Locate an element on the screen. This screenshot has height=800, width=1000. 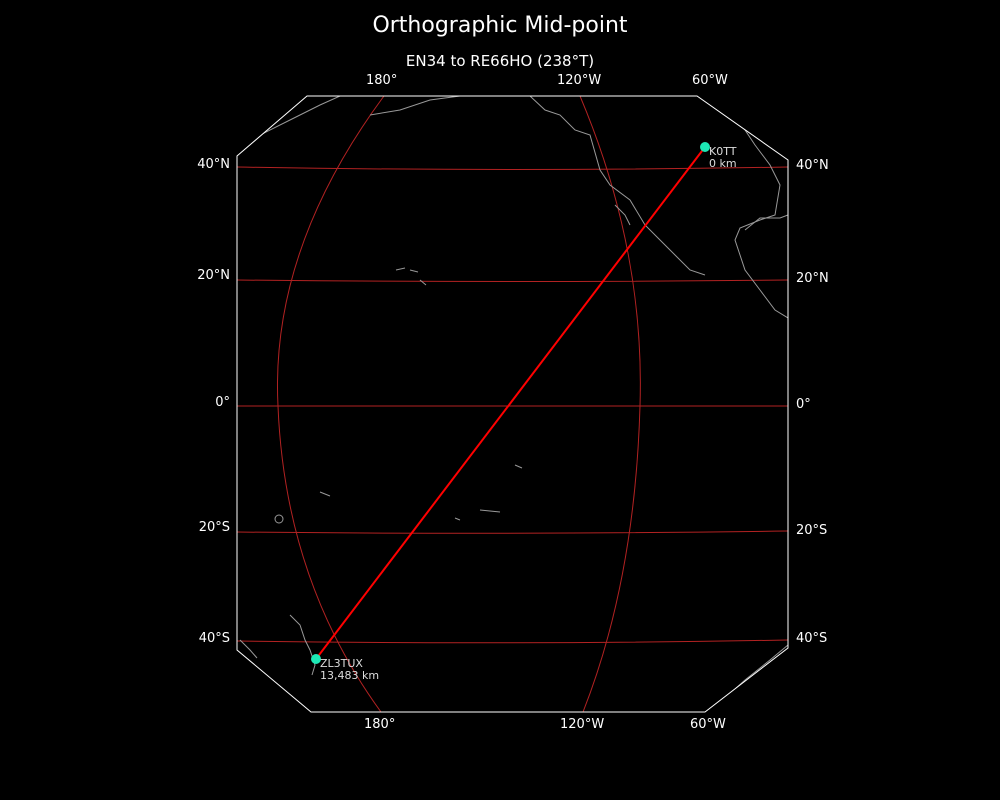
lat-label-right: 40°S is located at coordinates (812, 638).